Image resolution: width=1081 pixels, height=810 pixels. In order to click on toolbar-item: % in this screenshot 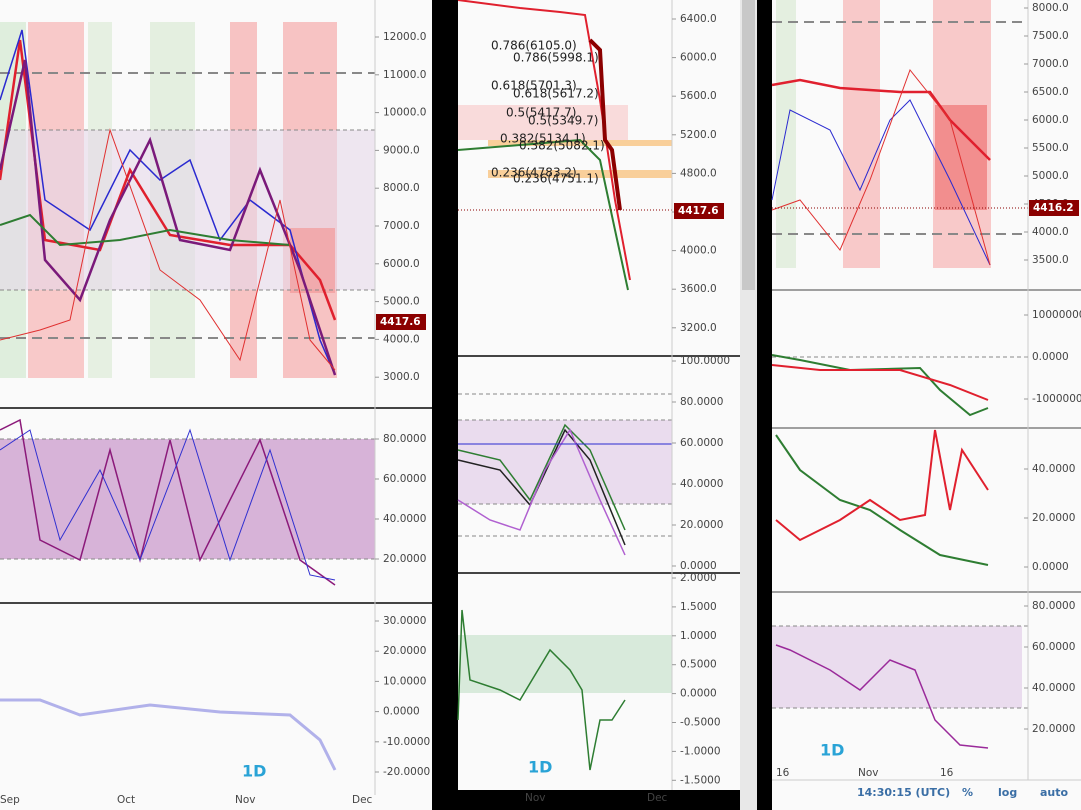, I will do `click(967, 792)`.